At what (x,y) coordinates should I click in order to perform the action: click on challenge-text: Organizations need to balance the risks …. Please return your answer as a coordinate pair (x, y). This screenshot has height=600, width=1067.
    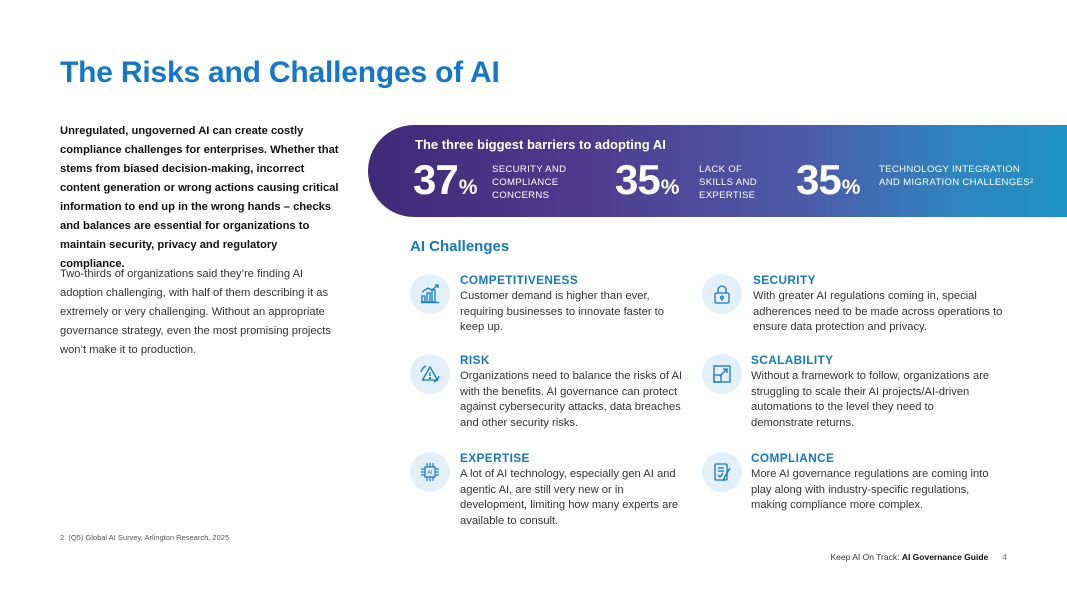
    Looking at the image, I should click on (571, 399).